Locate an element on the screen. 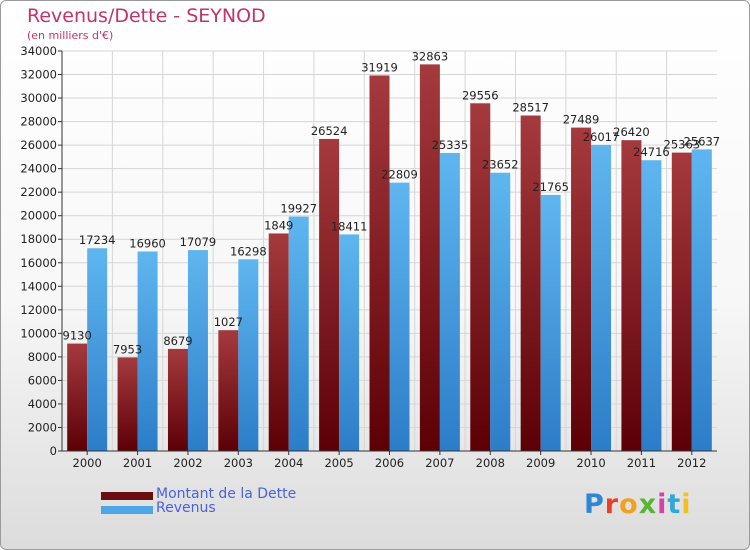 The width and height of the screenshot is (750, 550). chart-subtitle: (en milliers d'€) is located at coordinates (70, 35).